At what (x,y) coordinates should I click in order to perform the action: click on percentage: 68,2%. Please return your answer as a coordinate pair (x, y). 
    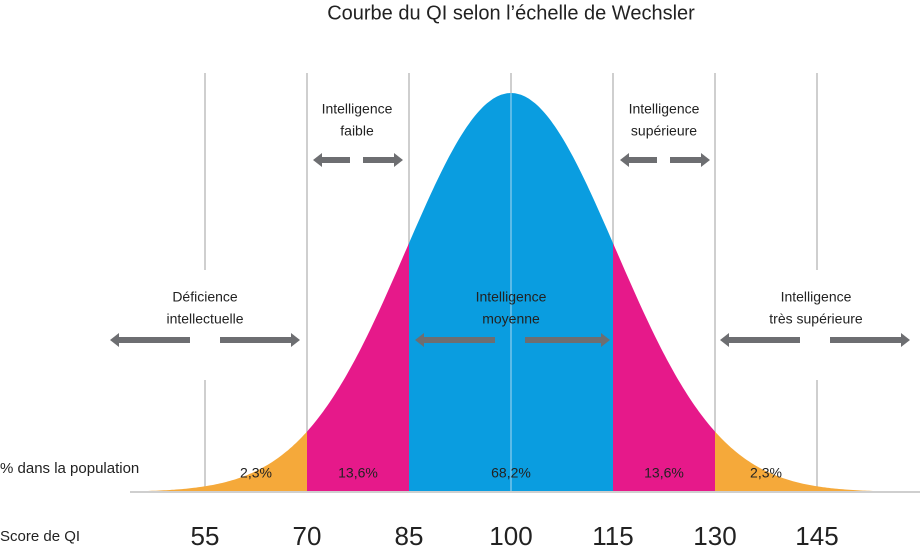
    Looking at the image, I should click on (511, 473).